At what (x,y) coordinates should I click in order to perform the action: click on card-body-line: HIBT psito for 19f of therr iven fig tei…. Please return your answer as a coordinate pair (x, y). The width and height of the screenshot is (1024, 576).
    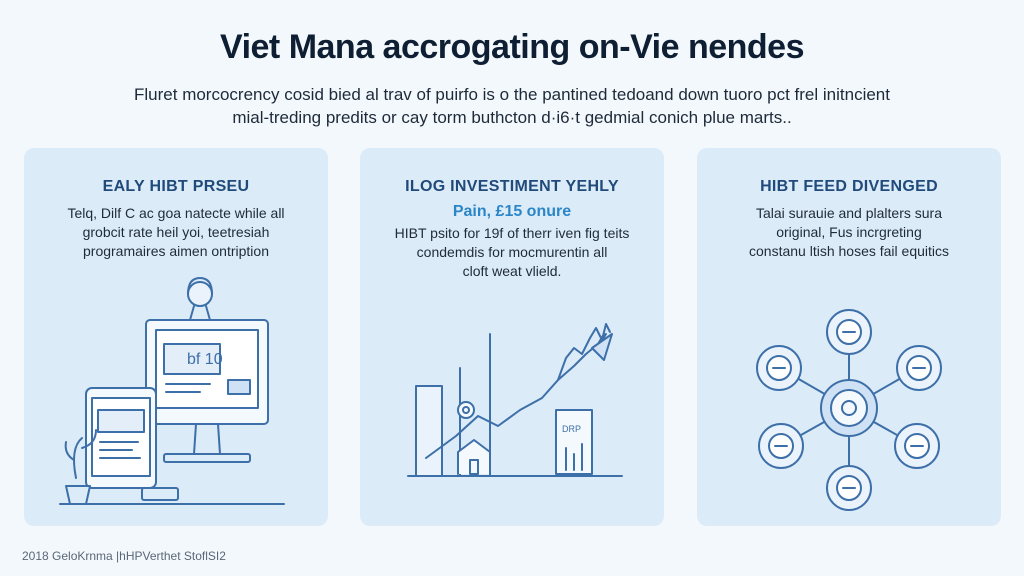
    Looking at the image, I should click on (512, 233).